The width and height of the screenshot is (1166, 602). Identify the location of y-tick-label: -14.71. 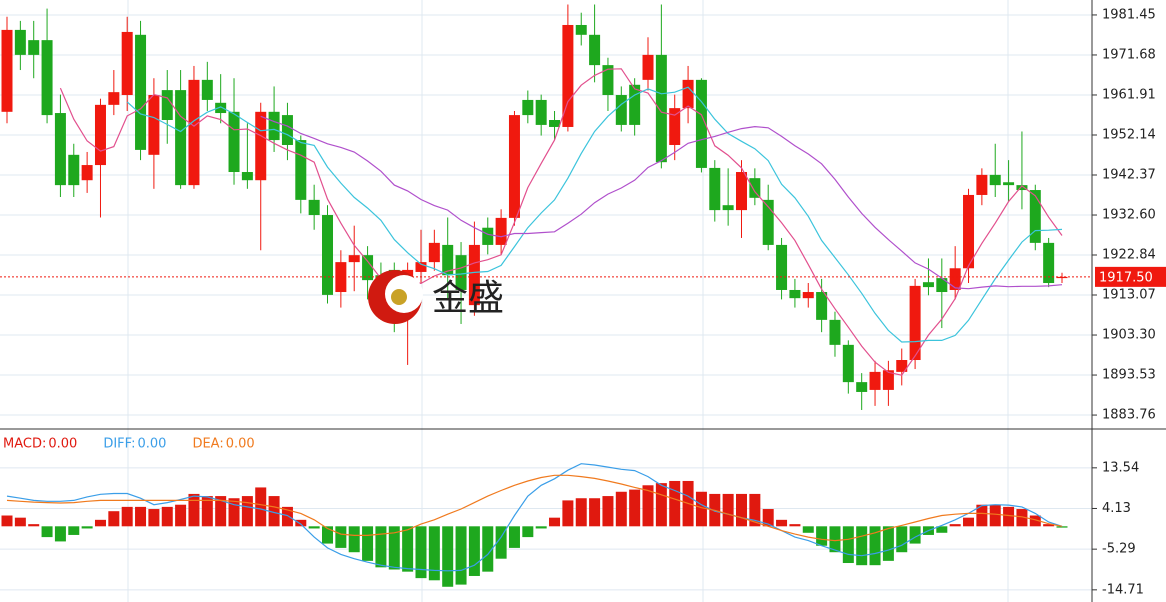
(1123, 589).